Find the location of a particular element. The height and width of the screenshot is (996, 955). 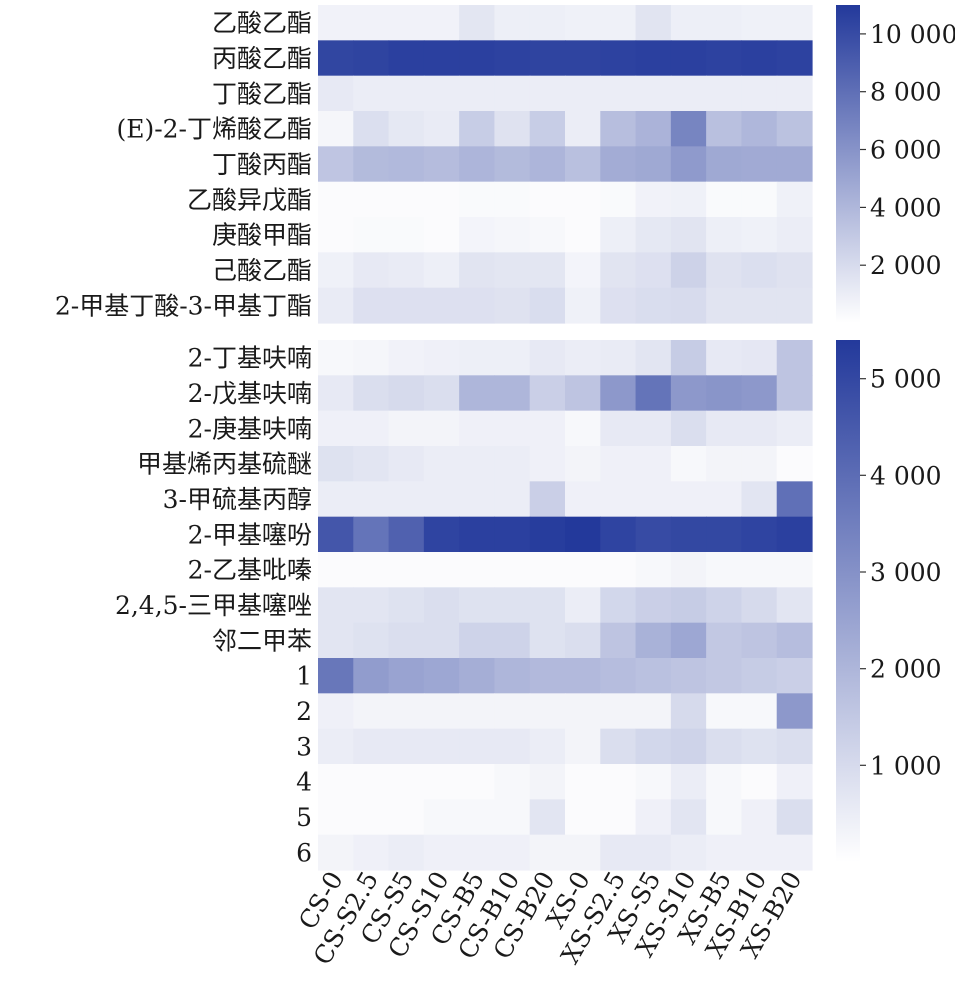

y-tick-label: 2-丁基呋喃 is located at coordinates (250, 358).